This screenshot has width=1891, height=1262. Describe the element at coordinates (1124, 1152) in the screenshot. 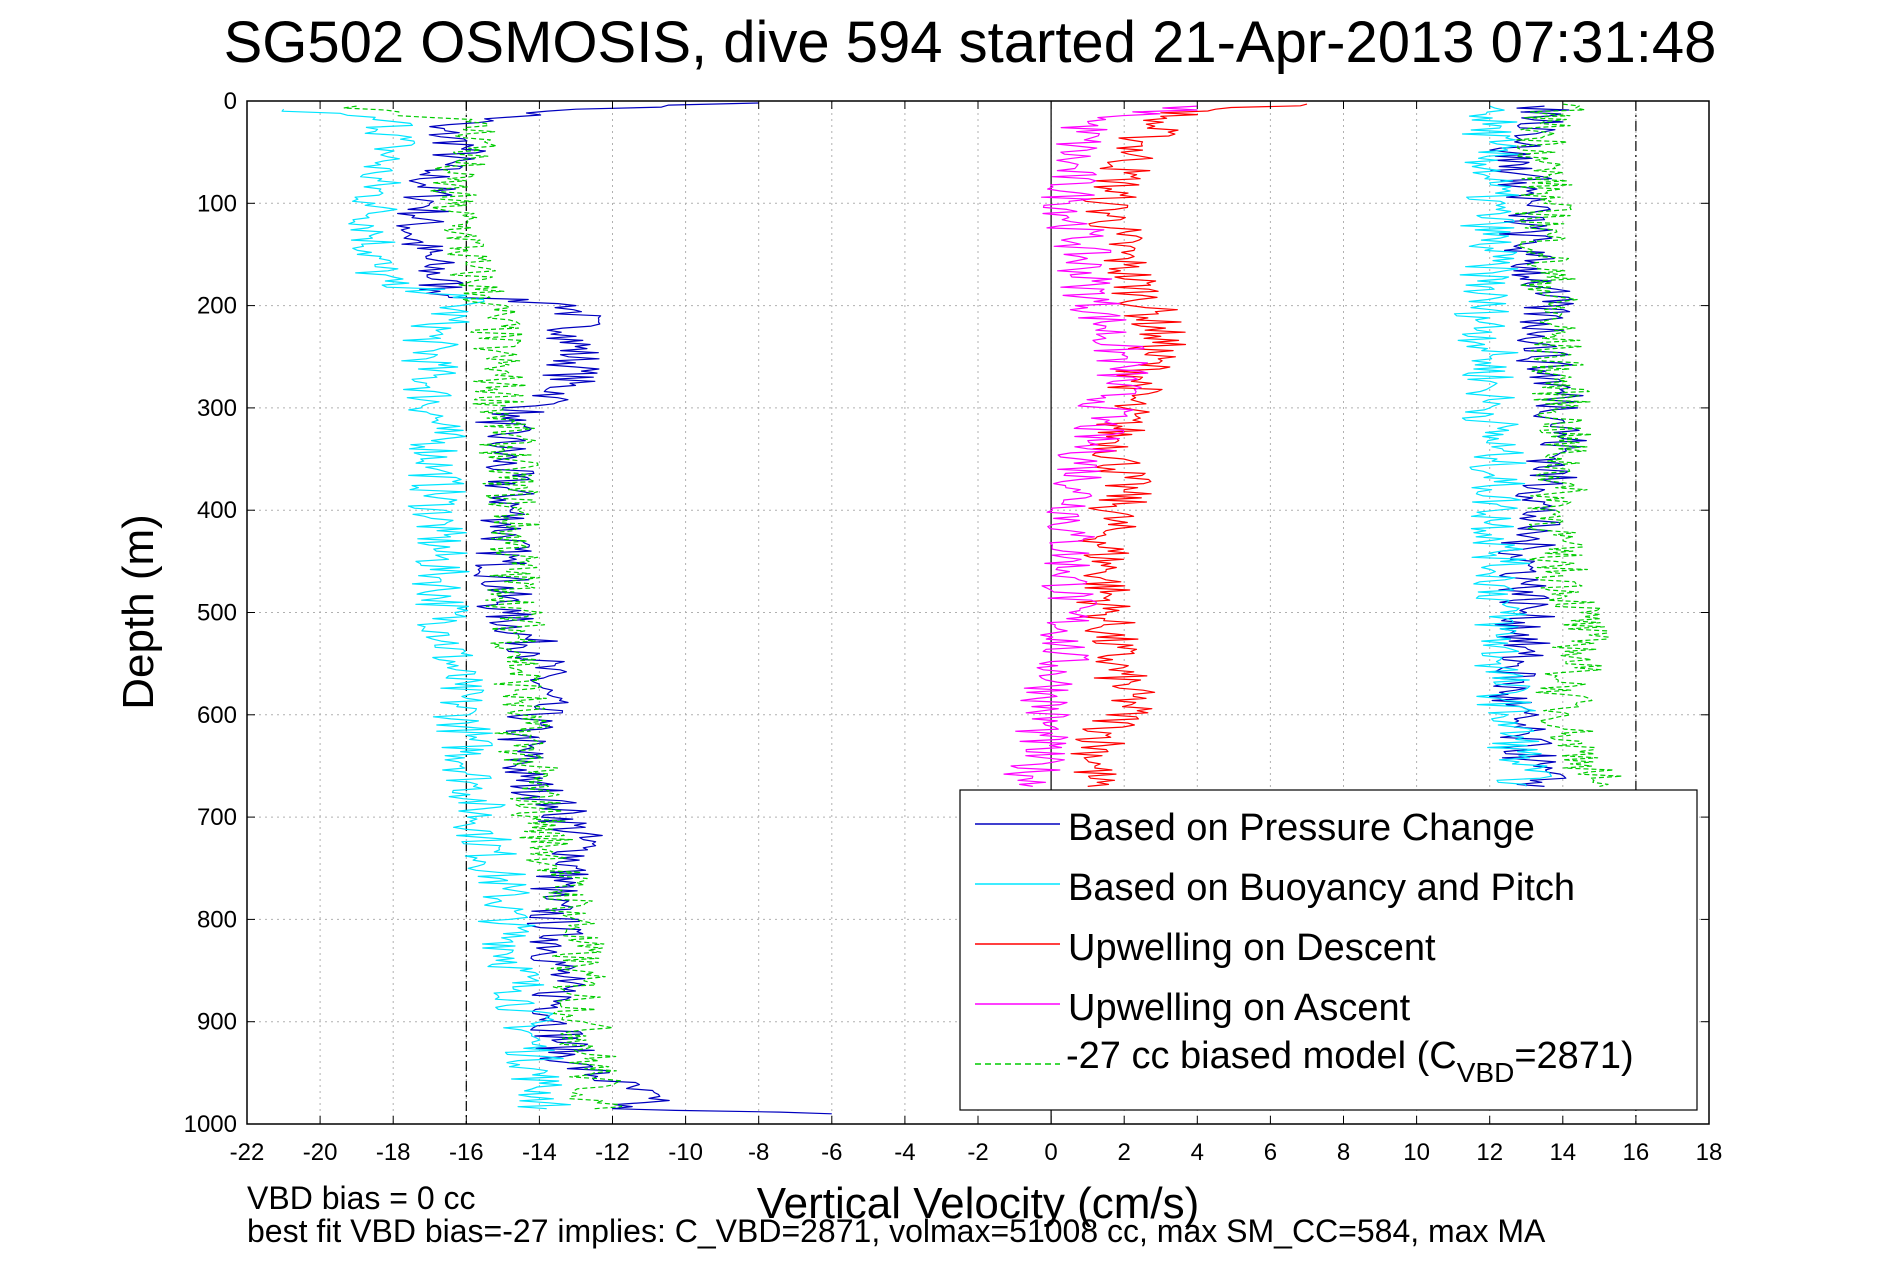

I see `x-tick-label: 2` at that location.